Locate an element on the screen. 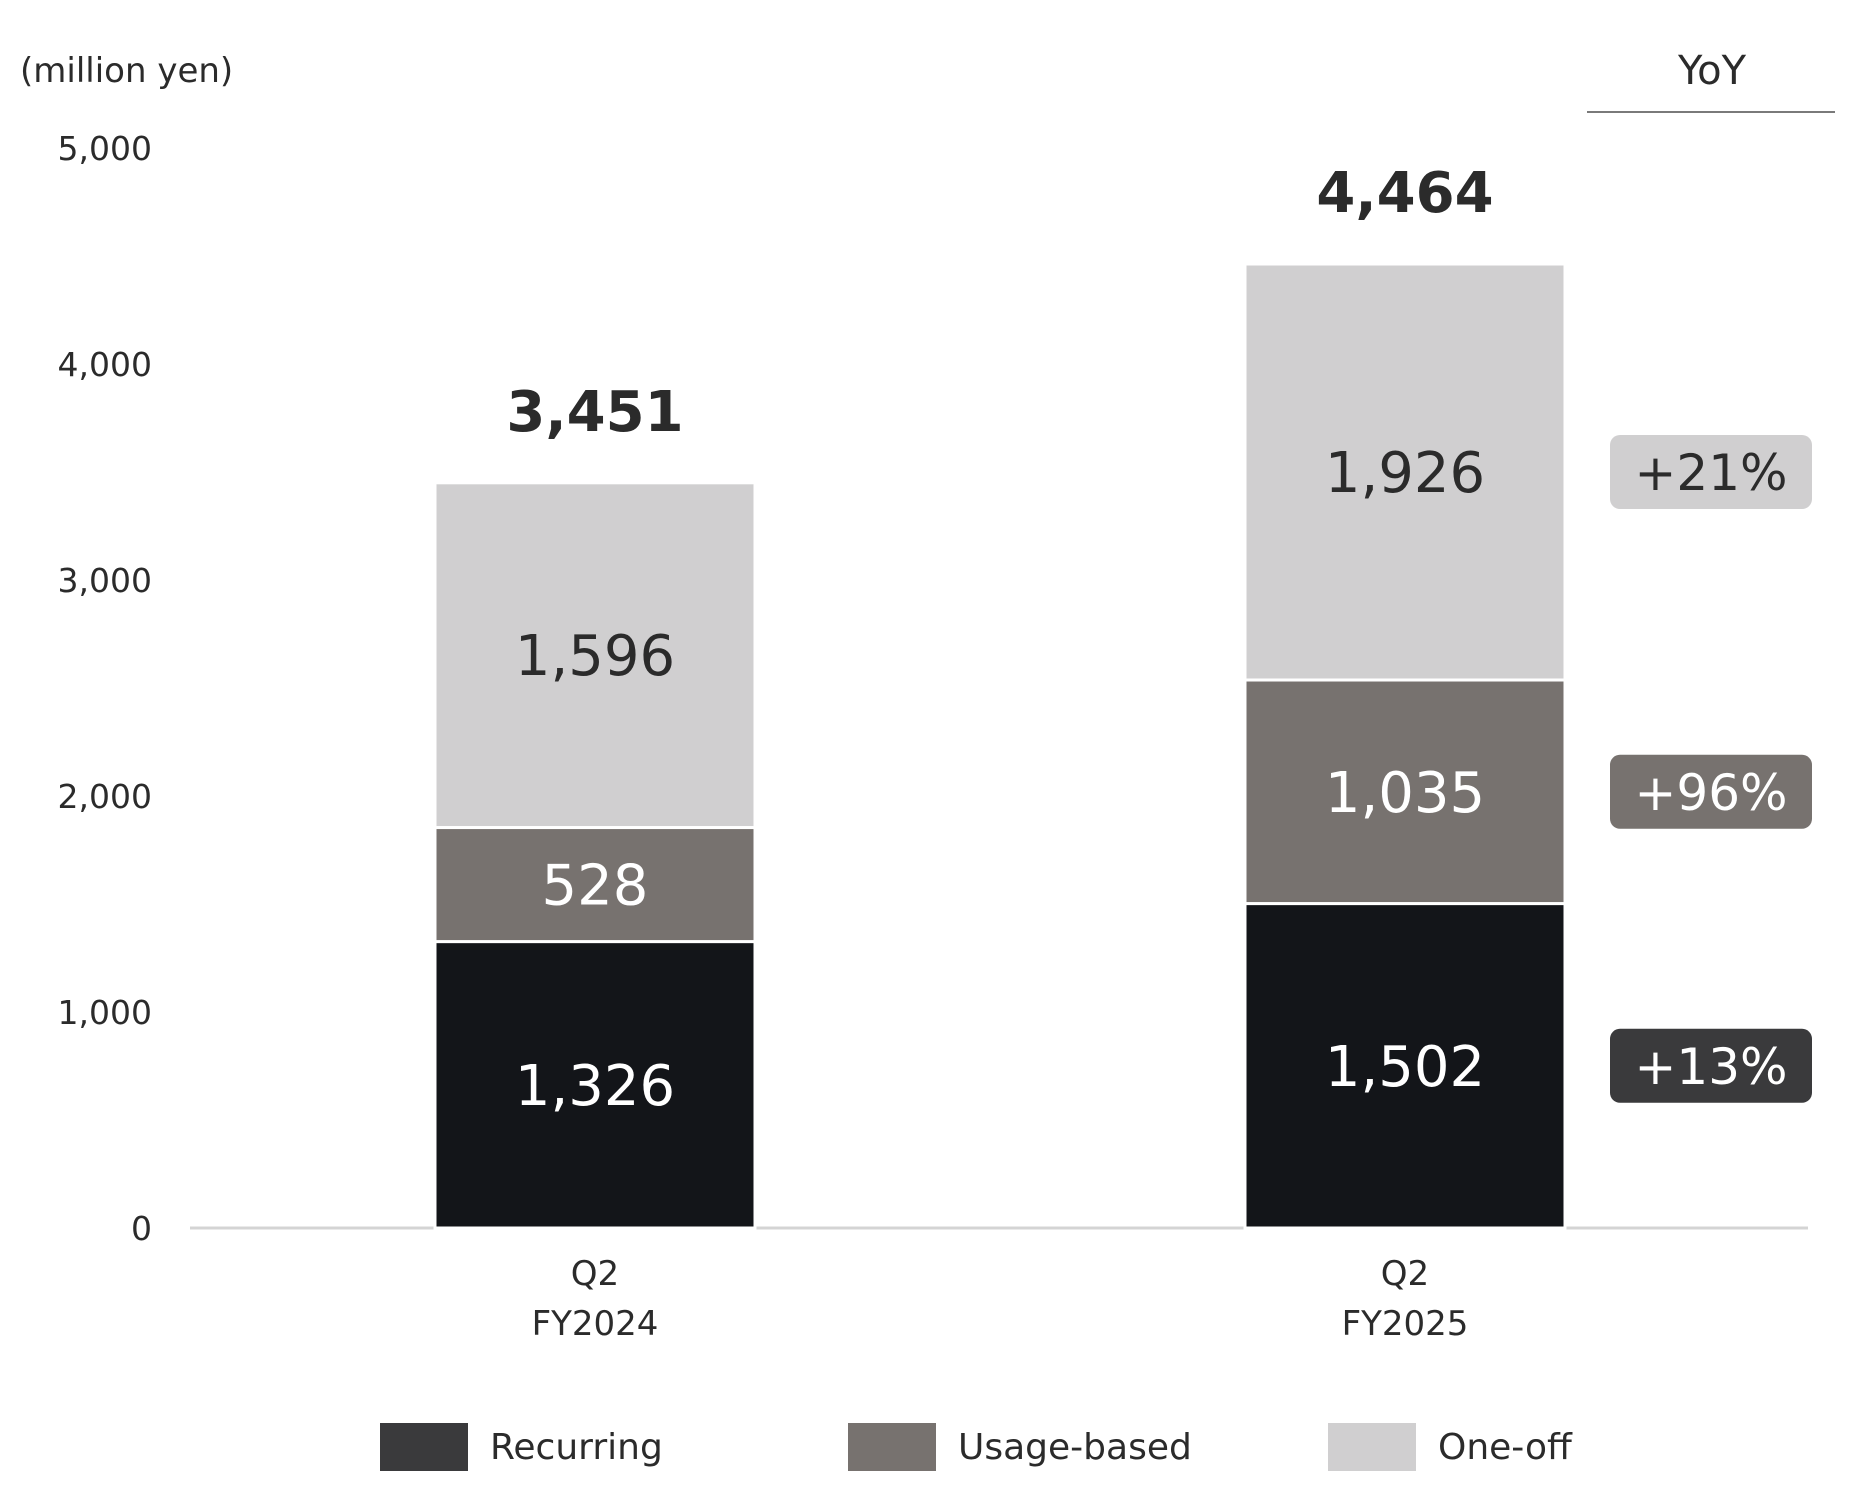 This screenshot has height=1507, width=1863. bar-total-label: 4,464 is located at coordinates (1404, 193).